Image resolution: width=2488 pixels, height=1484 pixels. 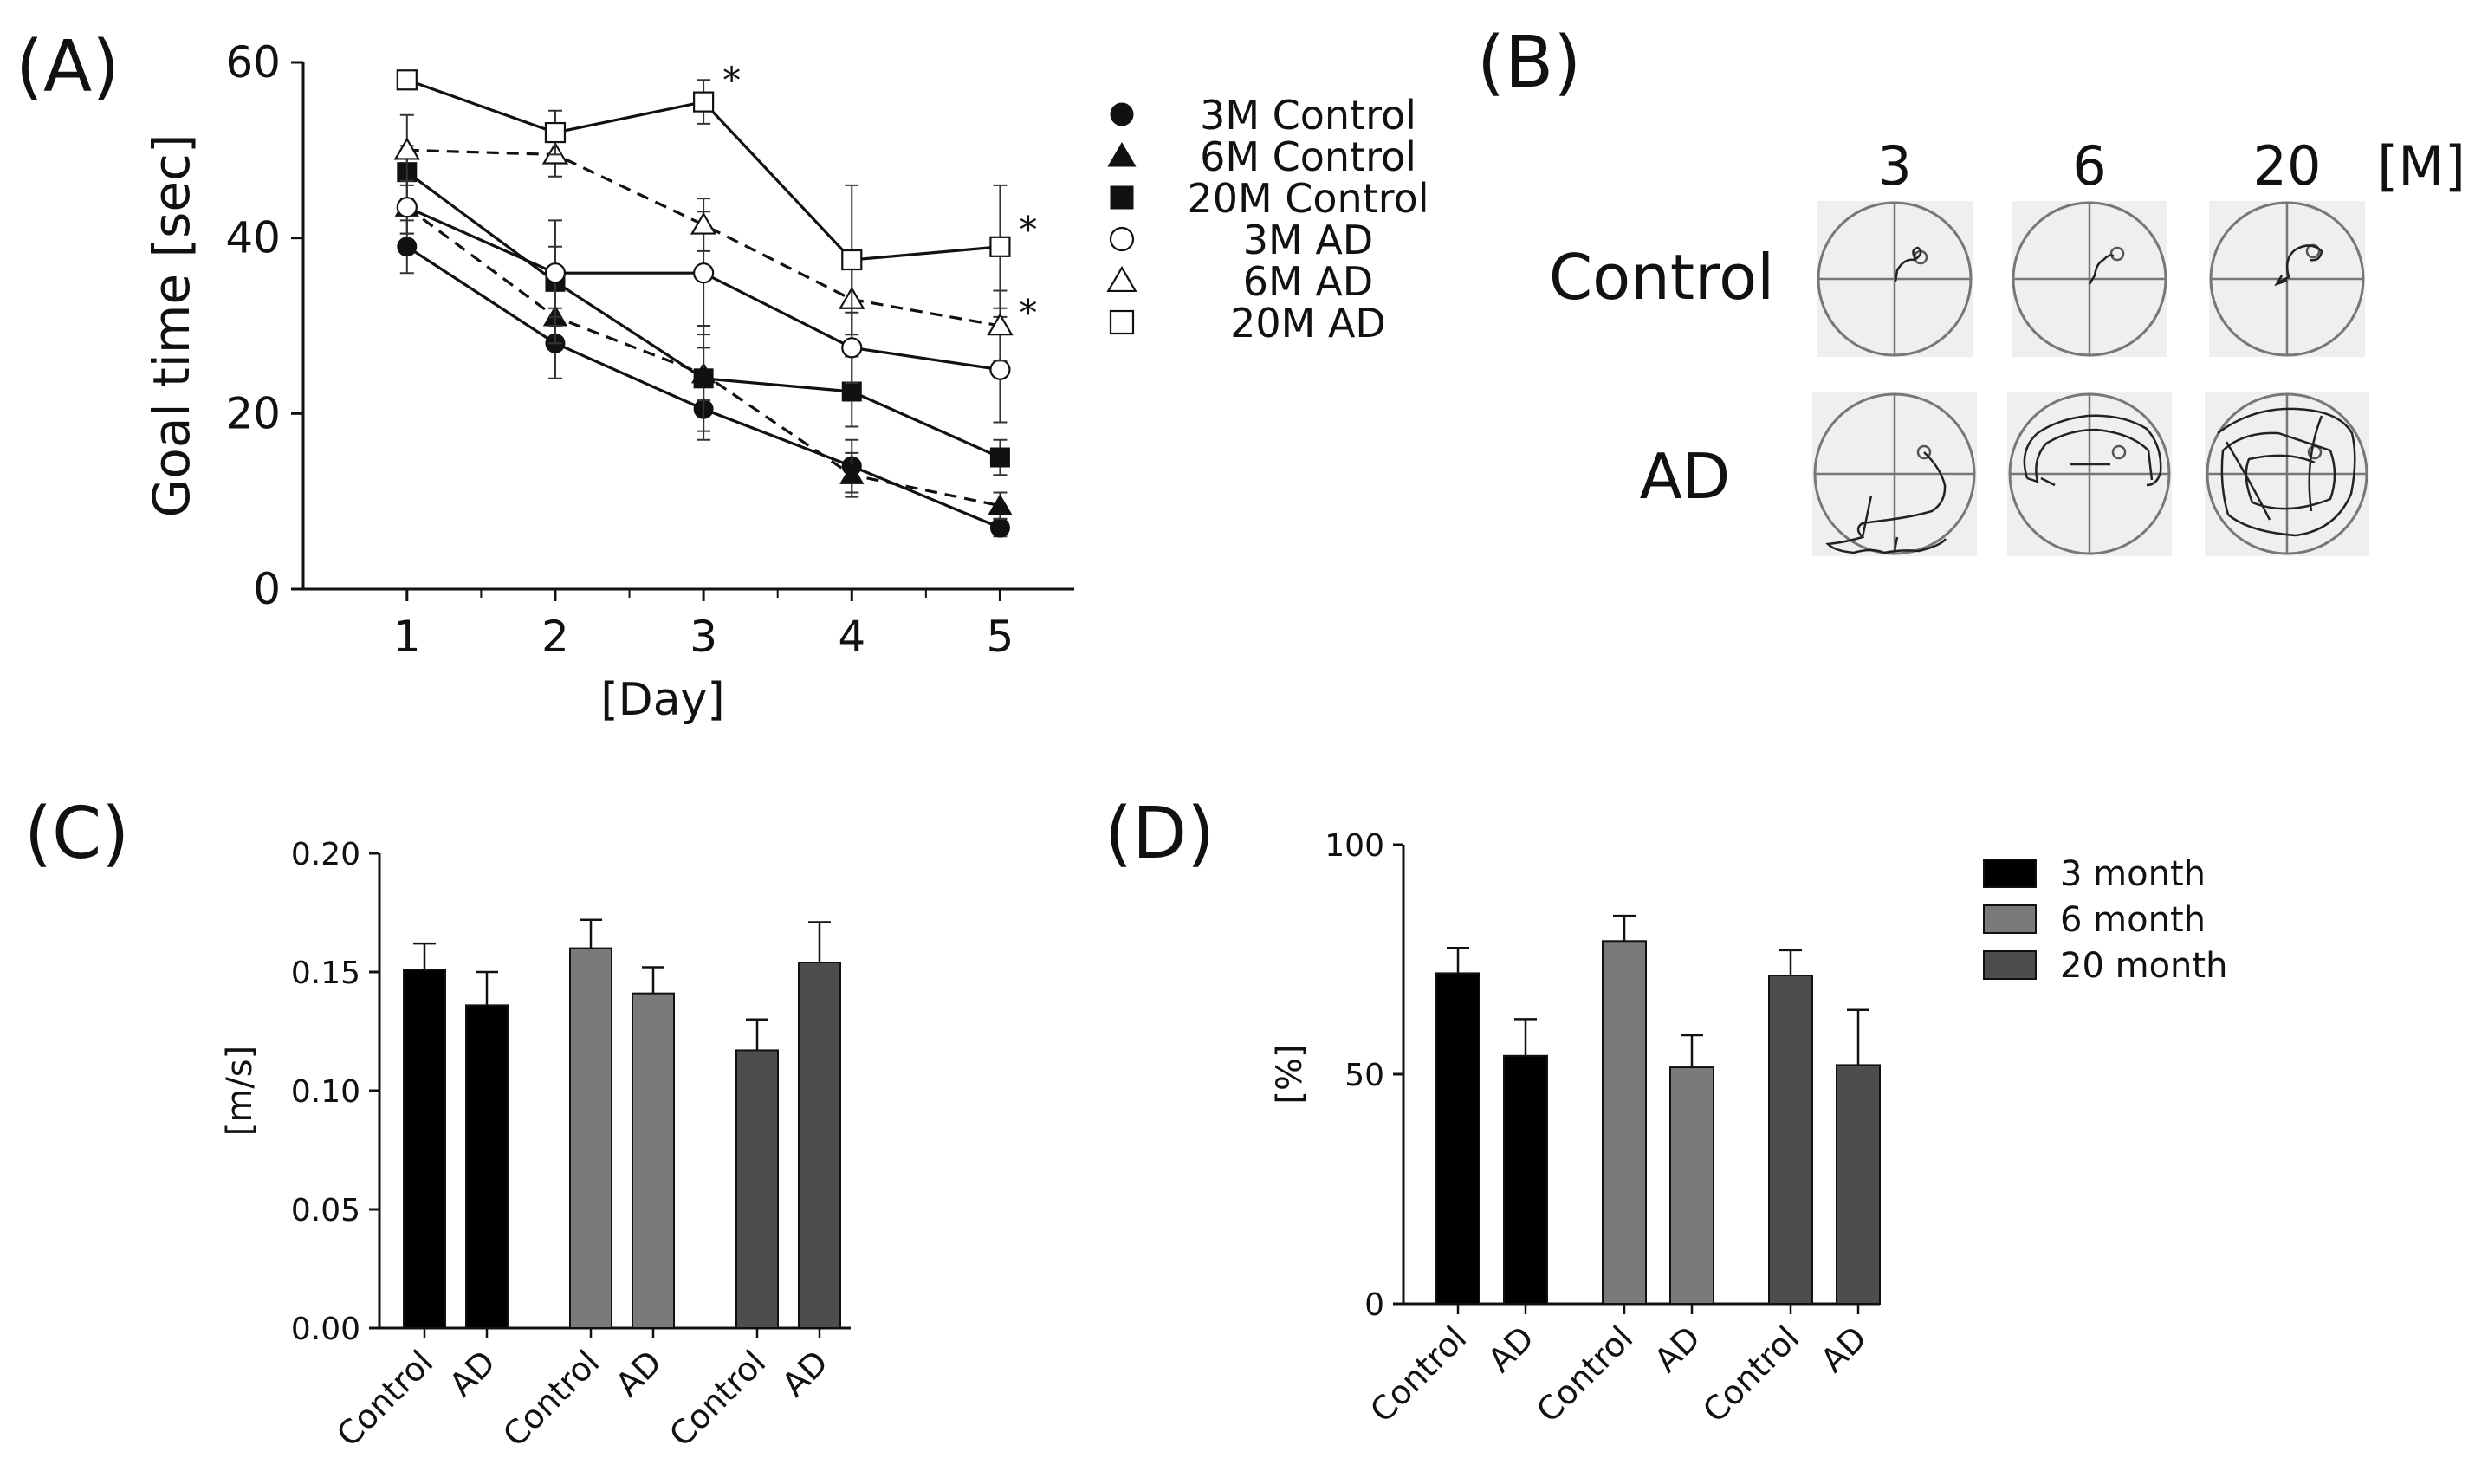 What do you see at coordinates (325, 854) in the screenshot?
I see `y-tick-label: 0.20` at bounding box center [325, 854].